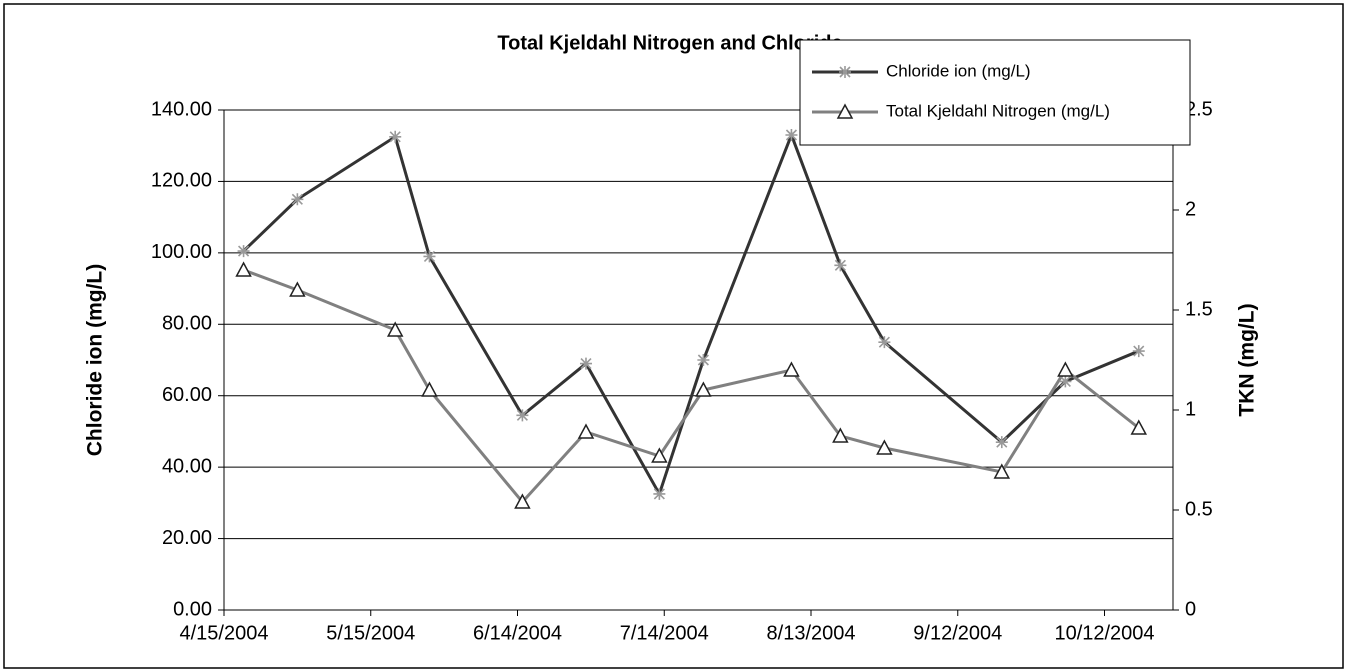 This screenshot has width=1348, height=669. Describe the element at coordinates (1247, 359) in the screenshot. I see `y2-axis-title: TKN (mg/L)` at that location.